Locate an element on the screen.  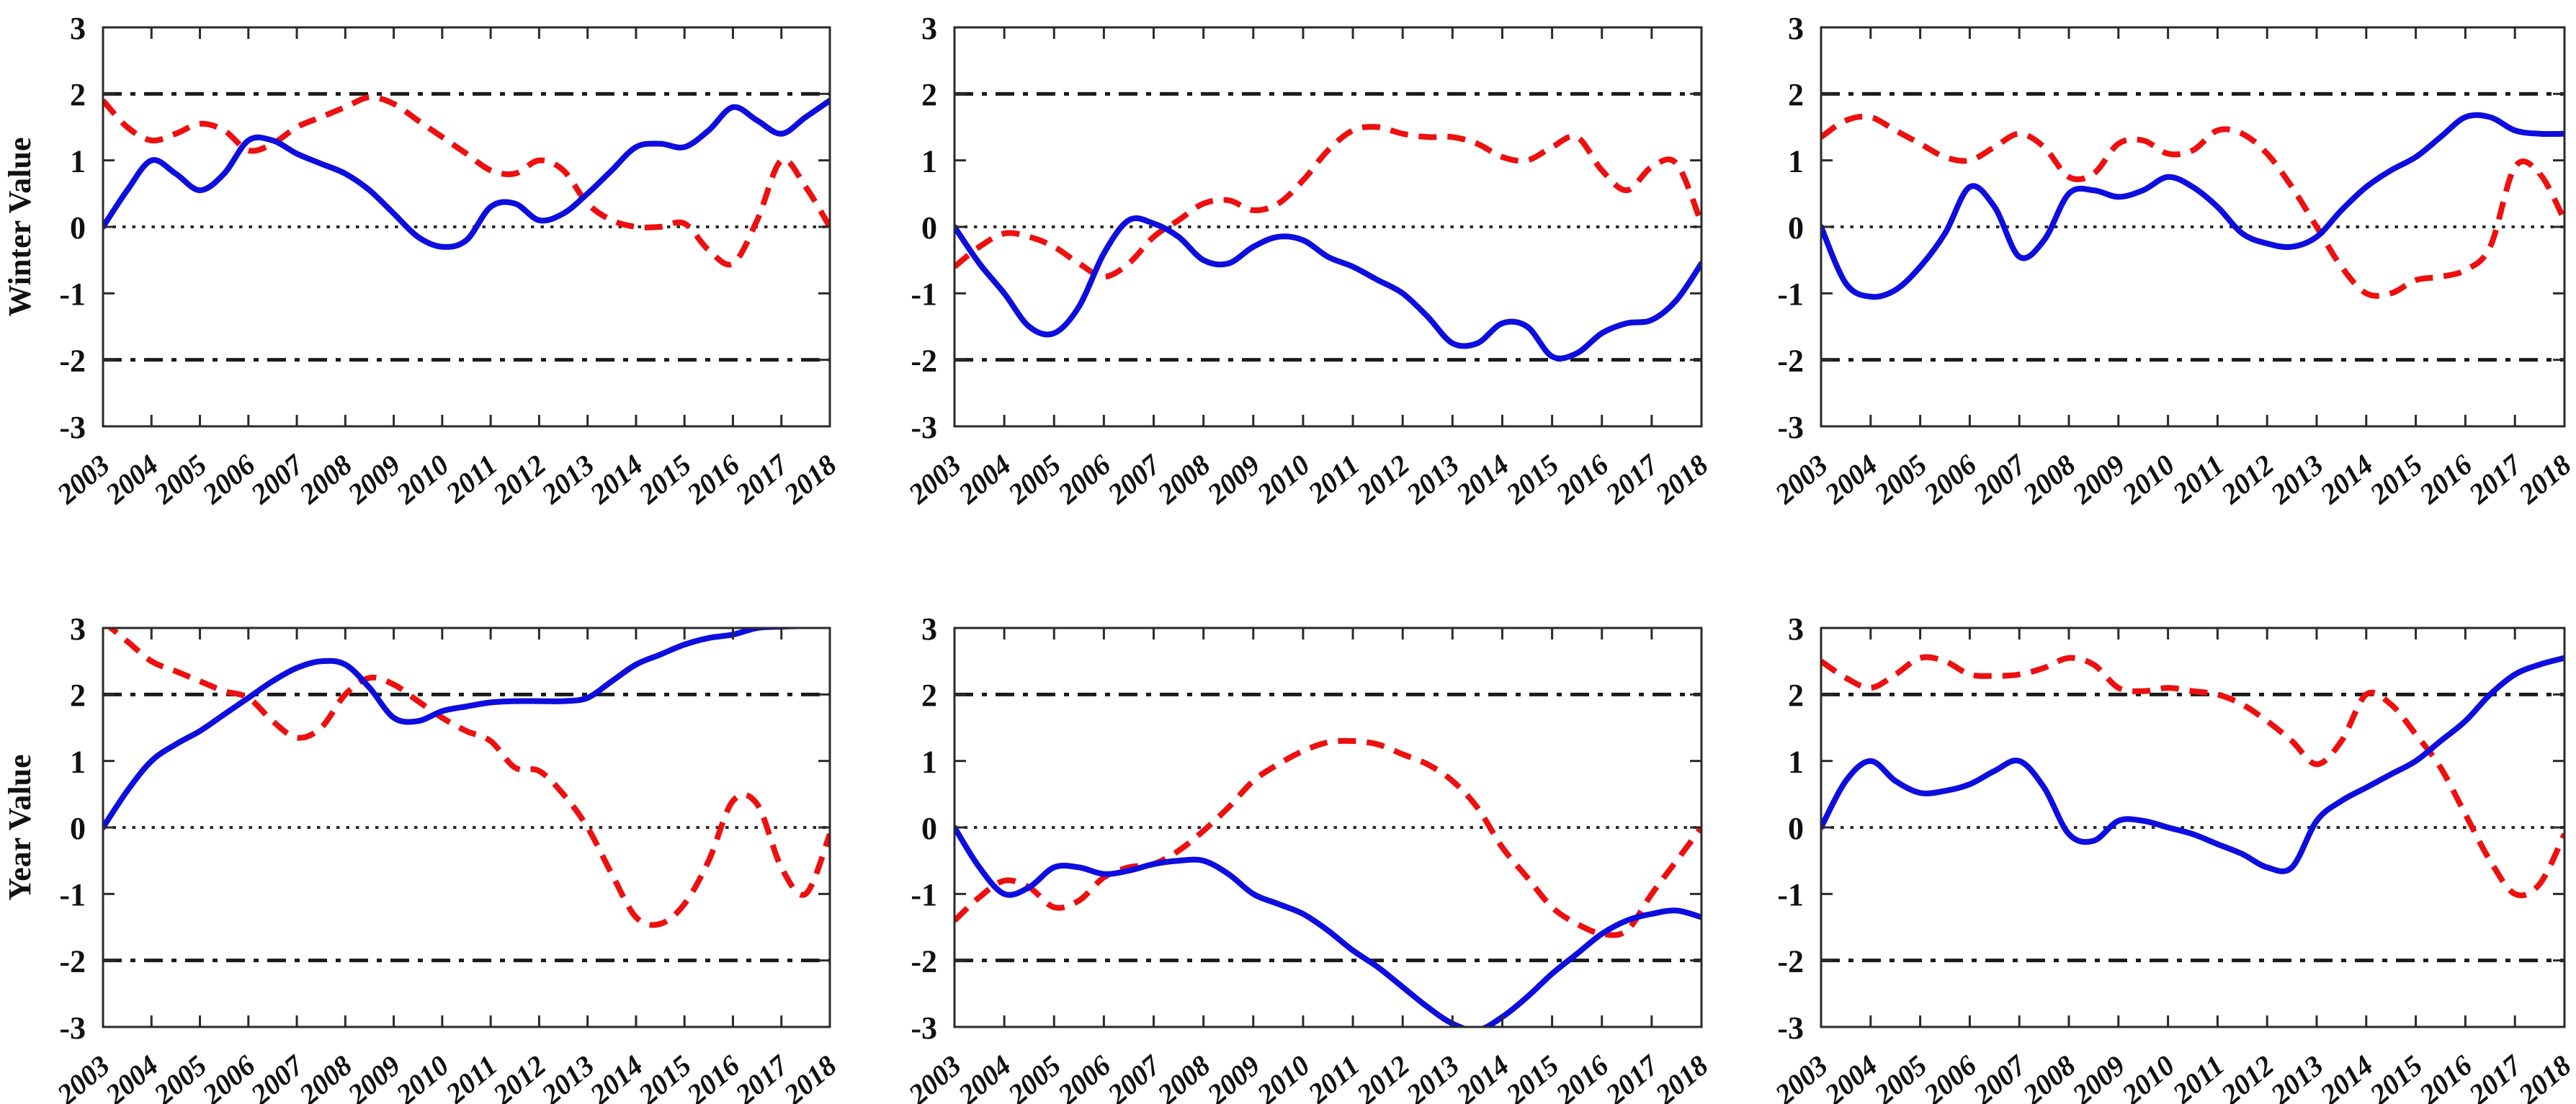
y-axis-title: Winter Value is located at coordinates (19, 227).